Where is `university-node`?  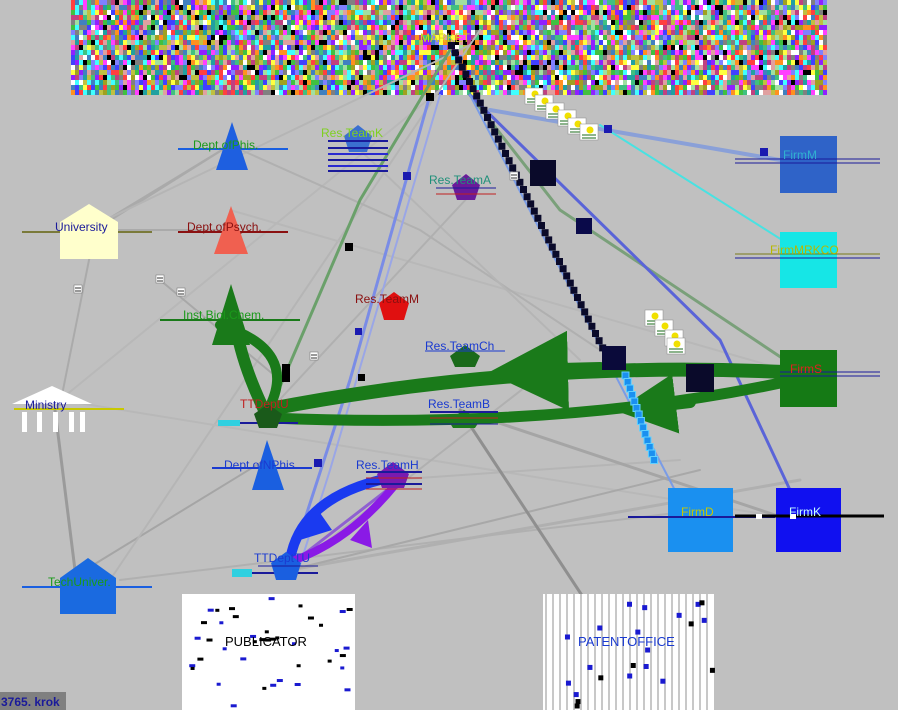 university-node is located at coordinates (87, 231).